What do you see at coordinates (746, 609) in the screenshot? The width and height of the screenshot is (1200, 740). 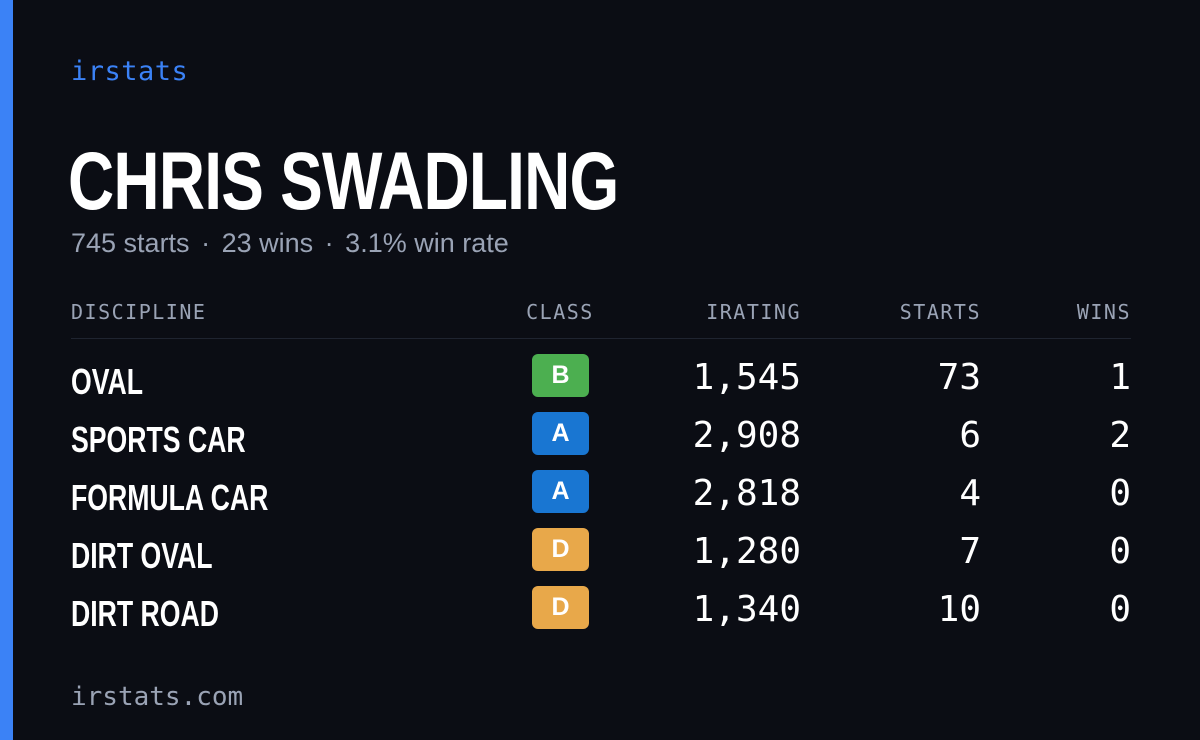 I see `irating-value: 1,340` at bounding box center [746, 609].